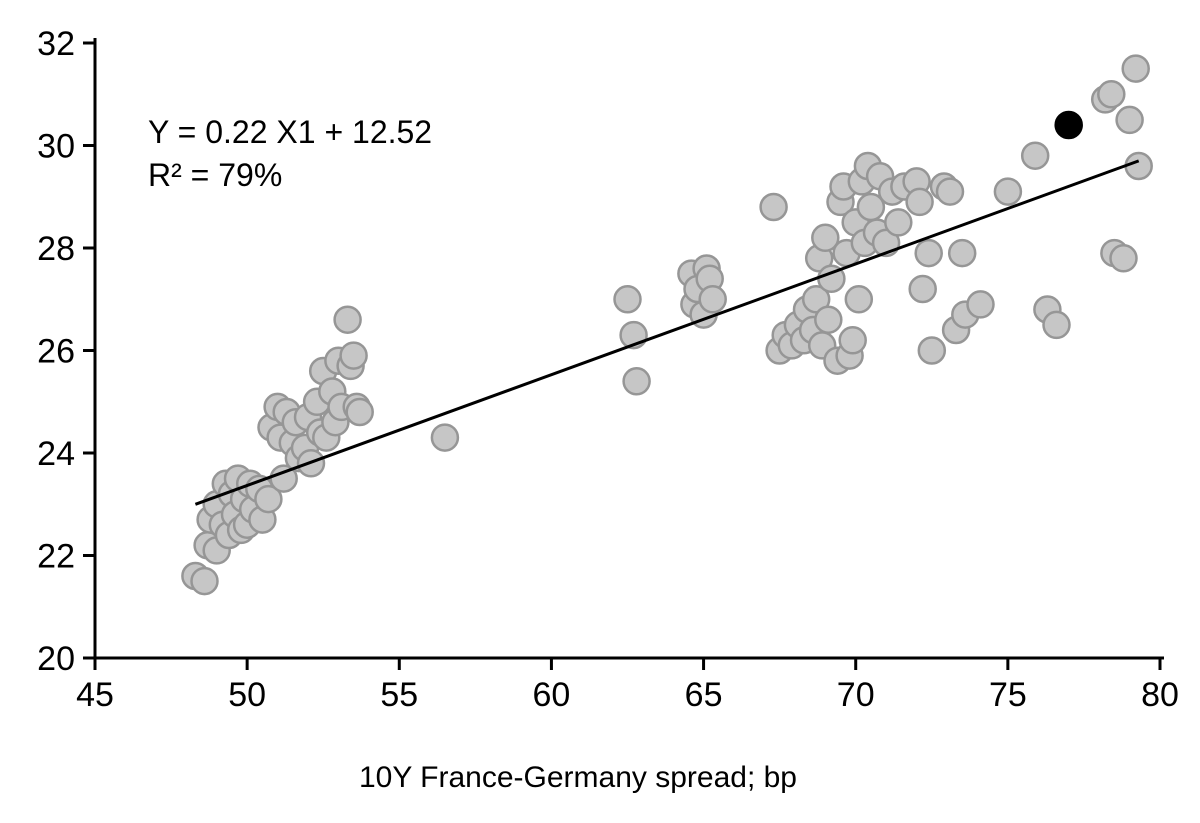  Describe the element at coordinates (704, 695) in the screenshot. I see `x-axis-tick-label: 65` at that location.